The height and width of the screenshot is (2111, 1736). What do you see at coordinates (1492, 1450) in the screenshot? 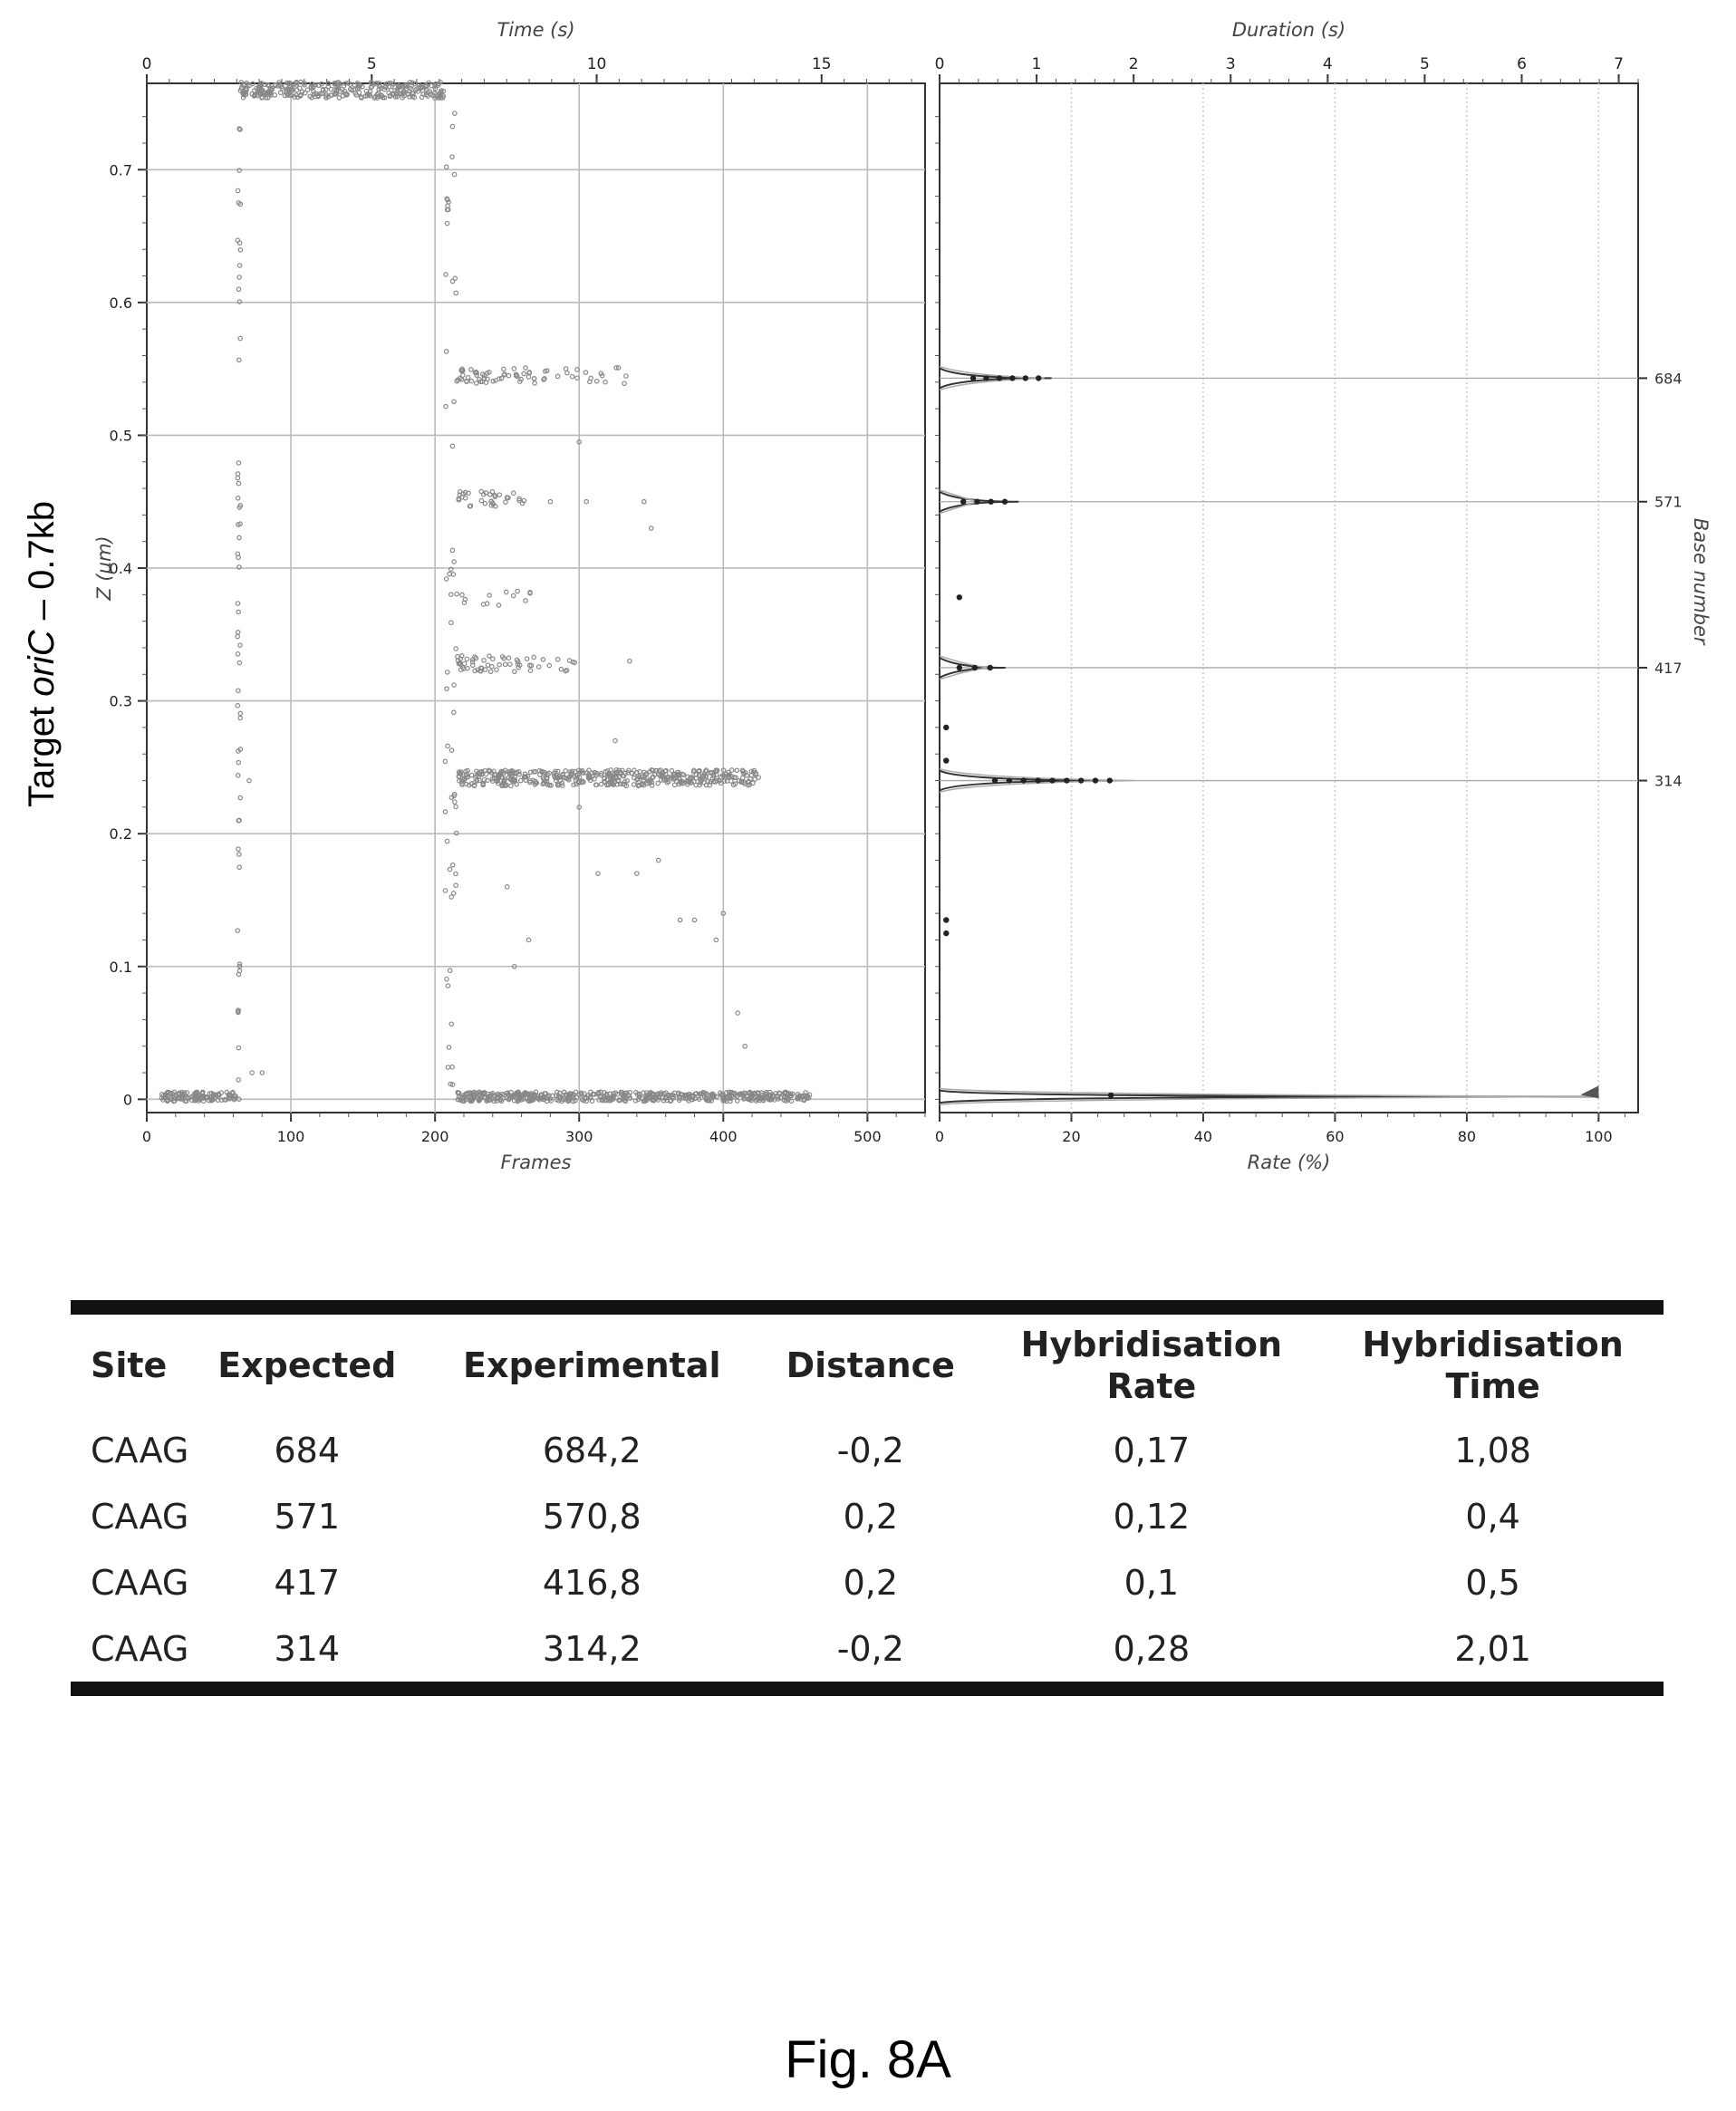
I see `table-cell: 1,08` at bounding box center [1492, 1450].